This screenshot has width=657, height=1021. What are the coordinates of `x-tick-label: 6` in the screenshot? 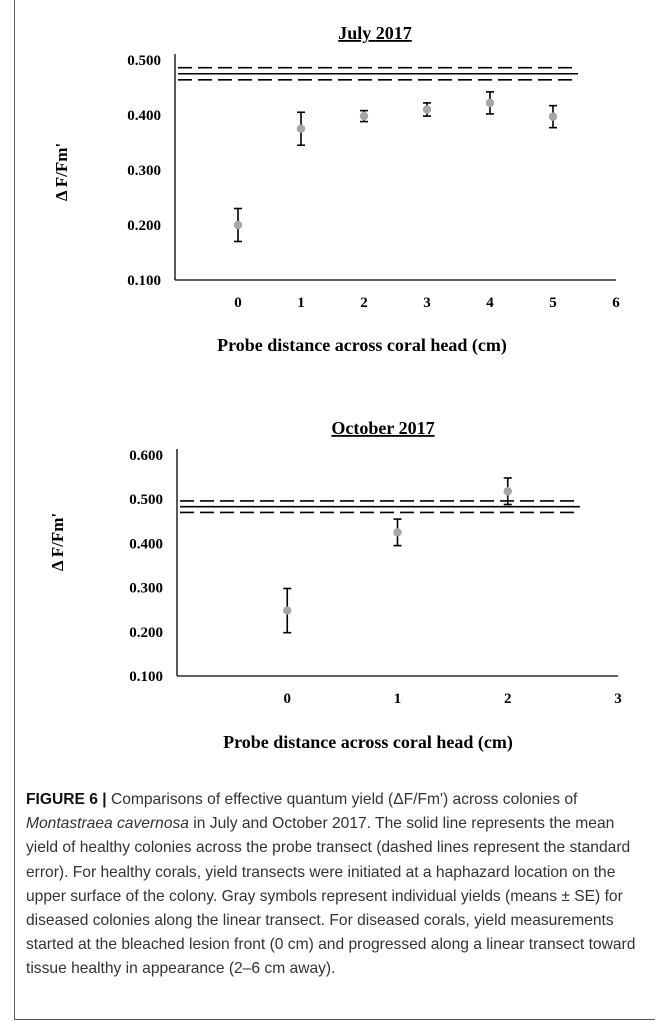 It's located at (616, 303).